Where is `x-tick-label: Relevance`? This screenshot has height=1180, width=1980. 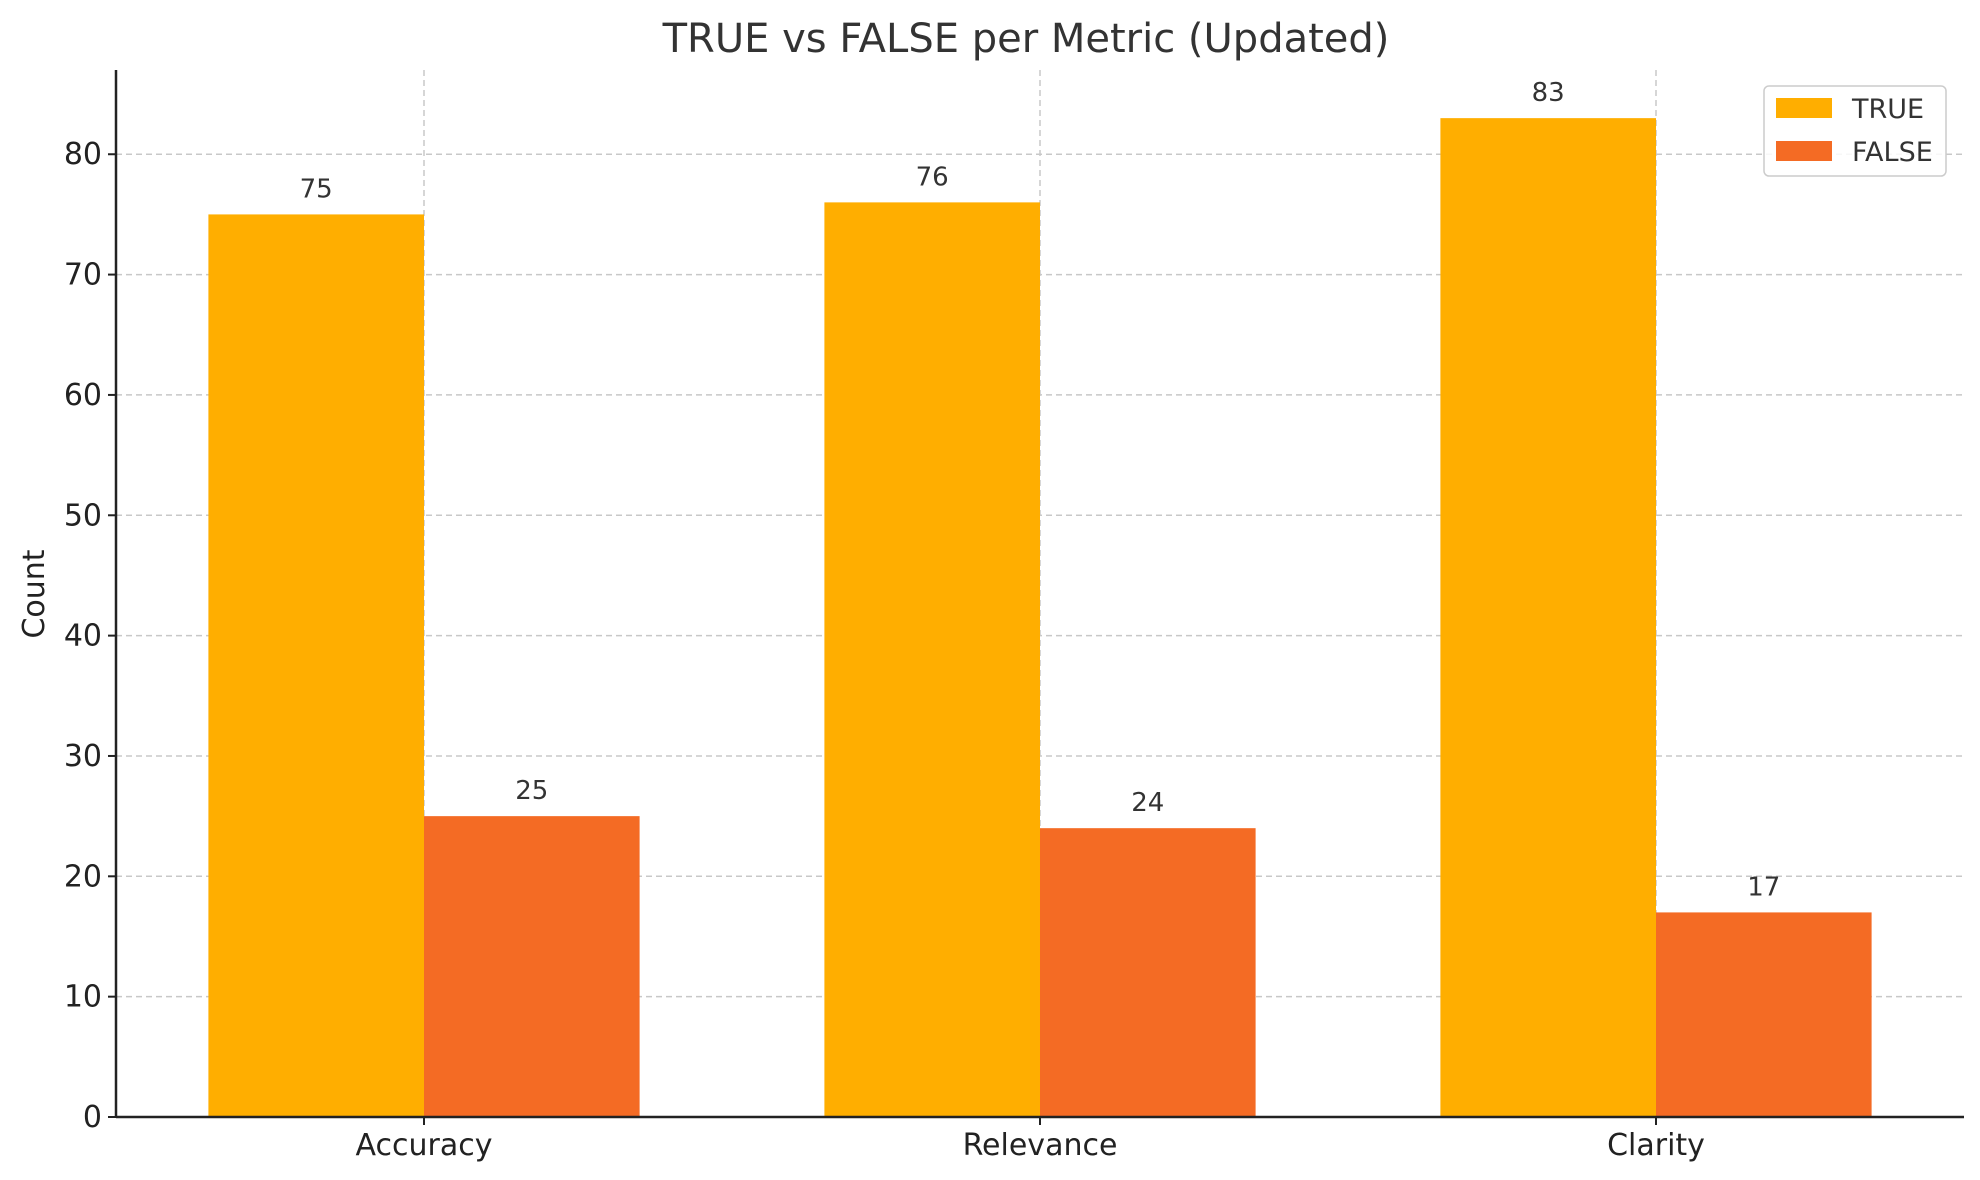 x-tick-label: Relevance is located at coordinates (1040, 1145).